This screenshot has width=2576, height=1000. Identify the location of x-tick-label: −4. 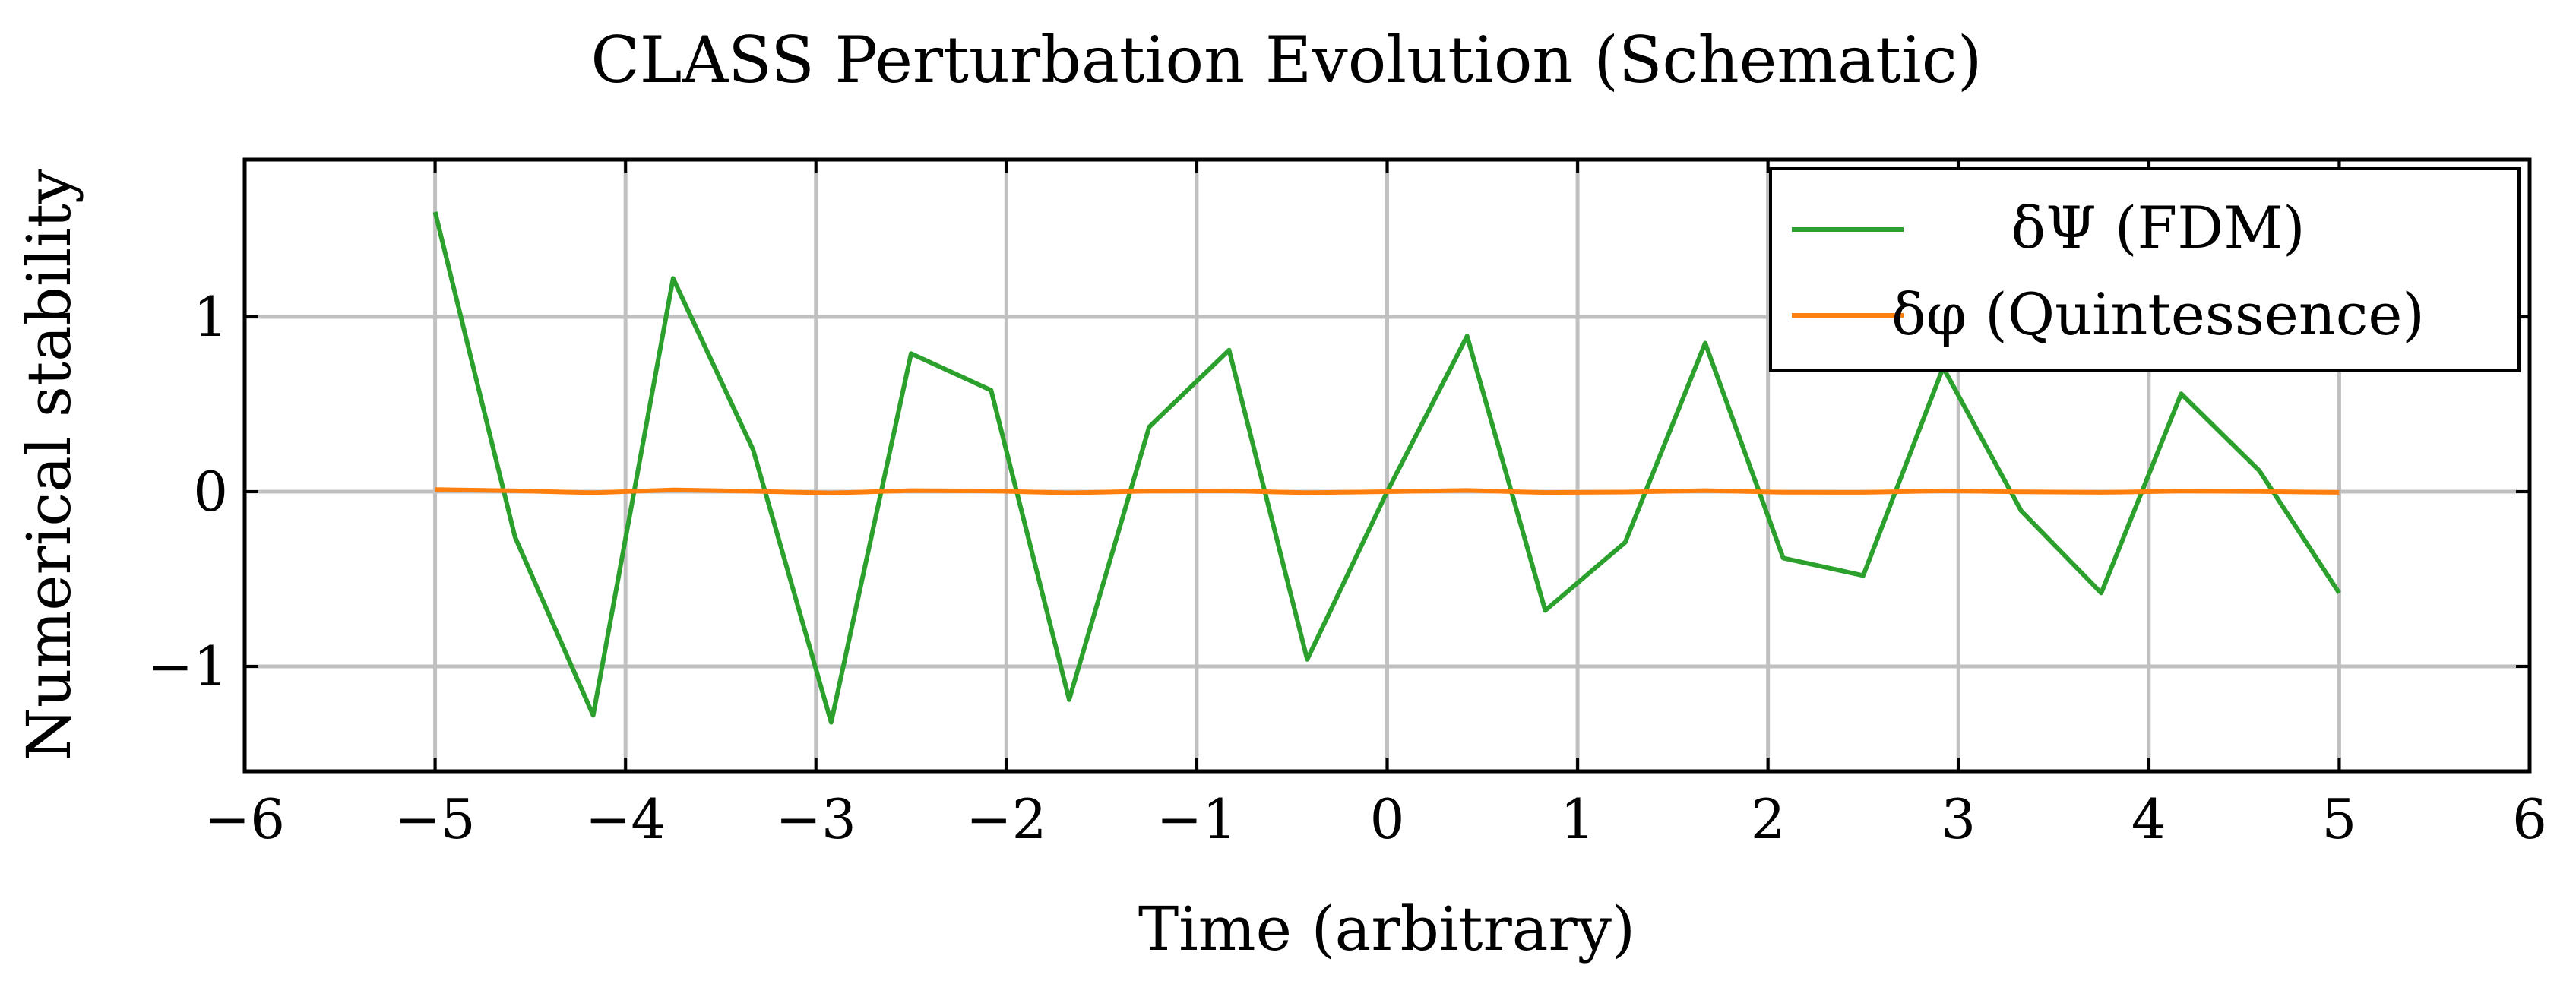
(625, 819).